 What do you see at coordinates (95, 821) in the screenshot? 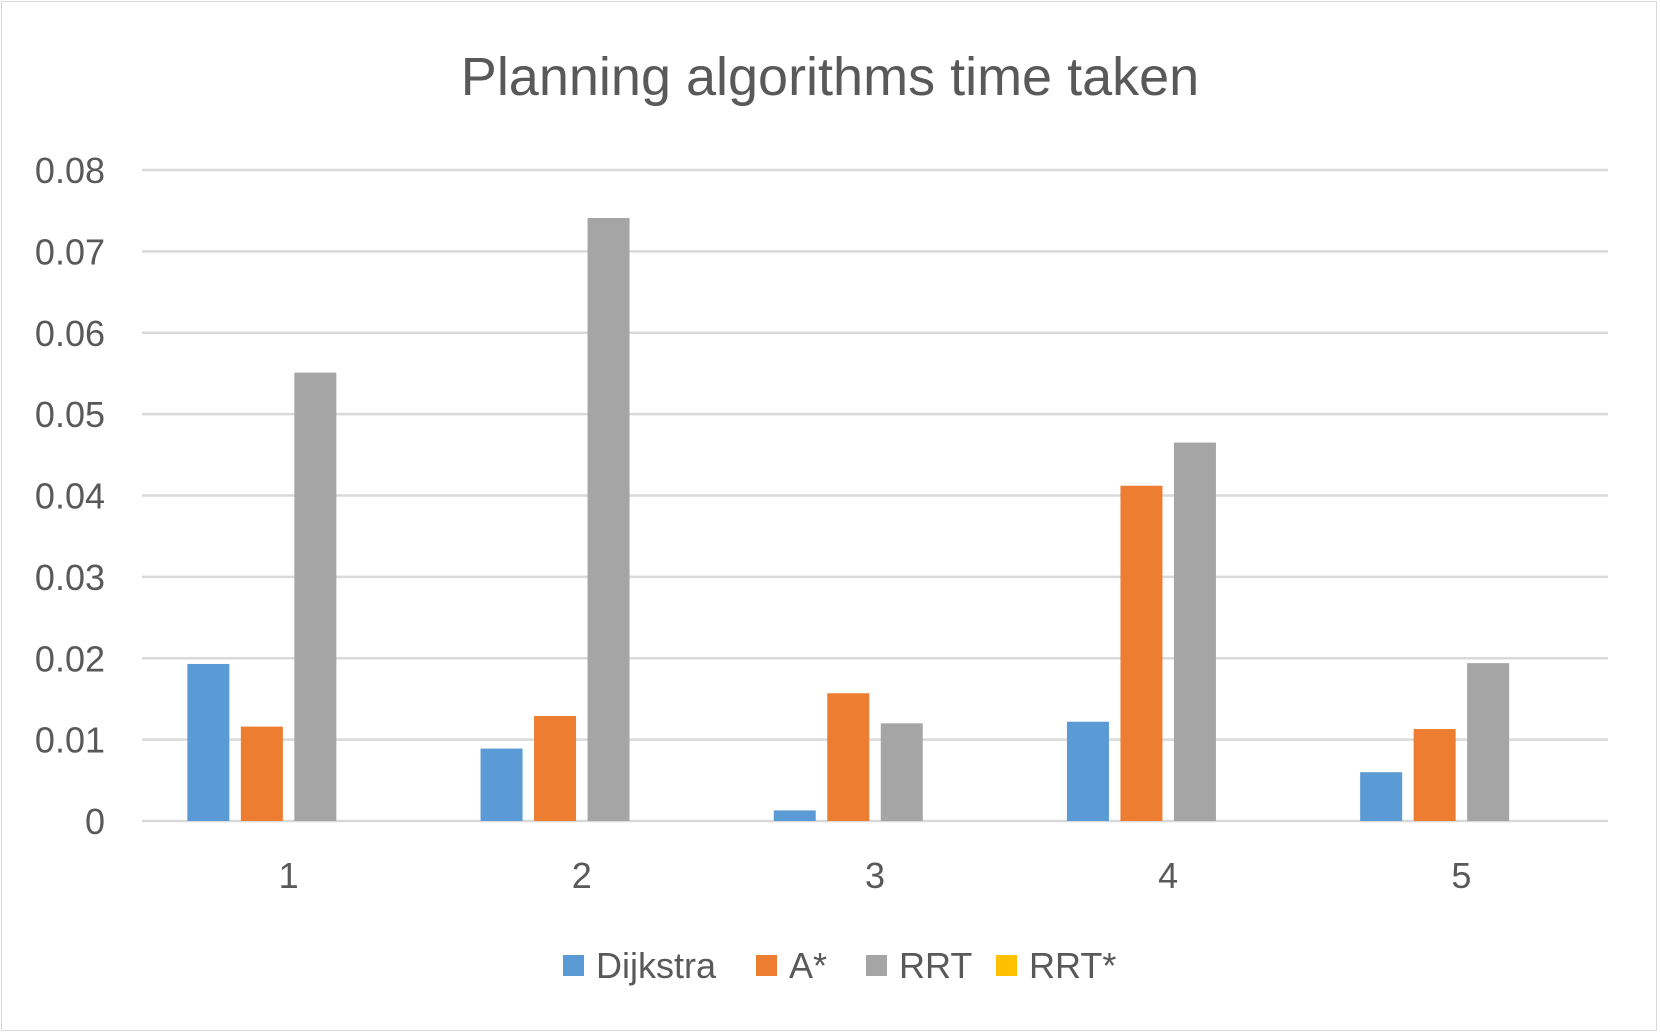
I see `y-tick-label: 0` at bounding box center [95, 821].